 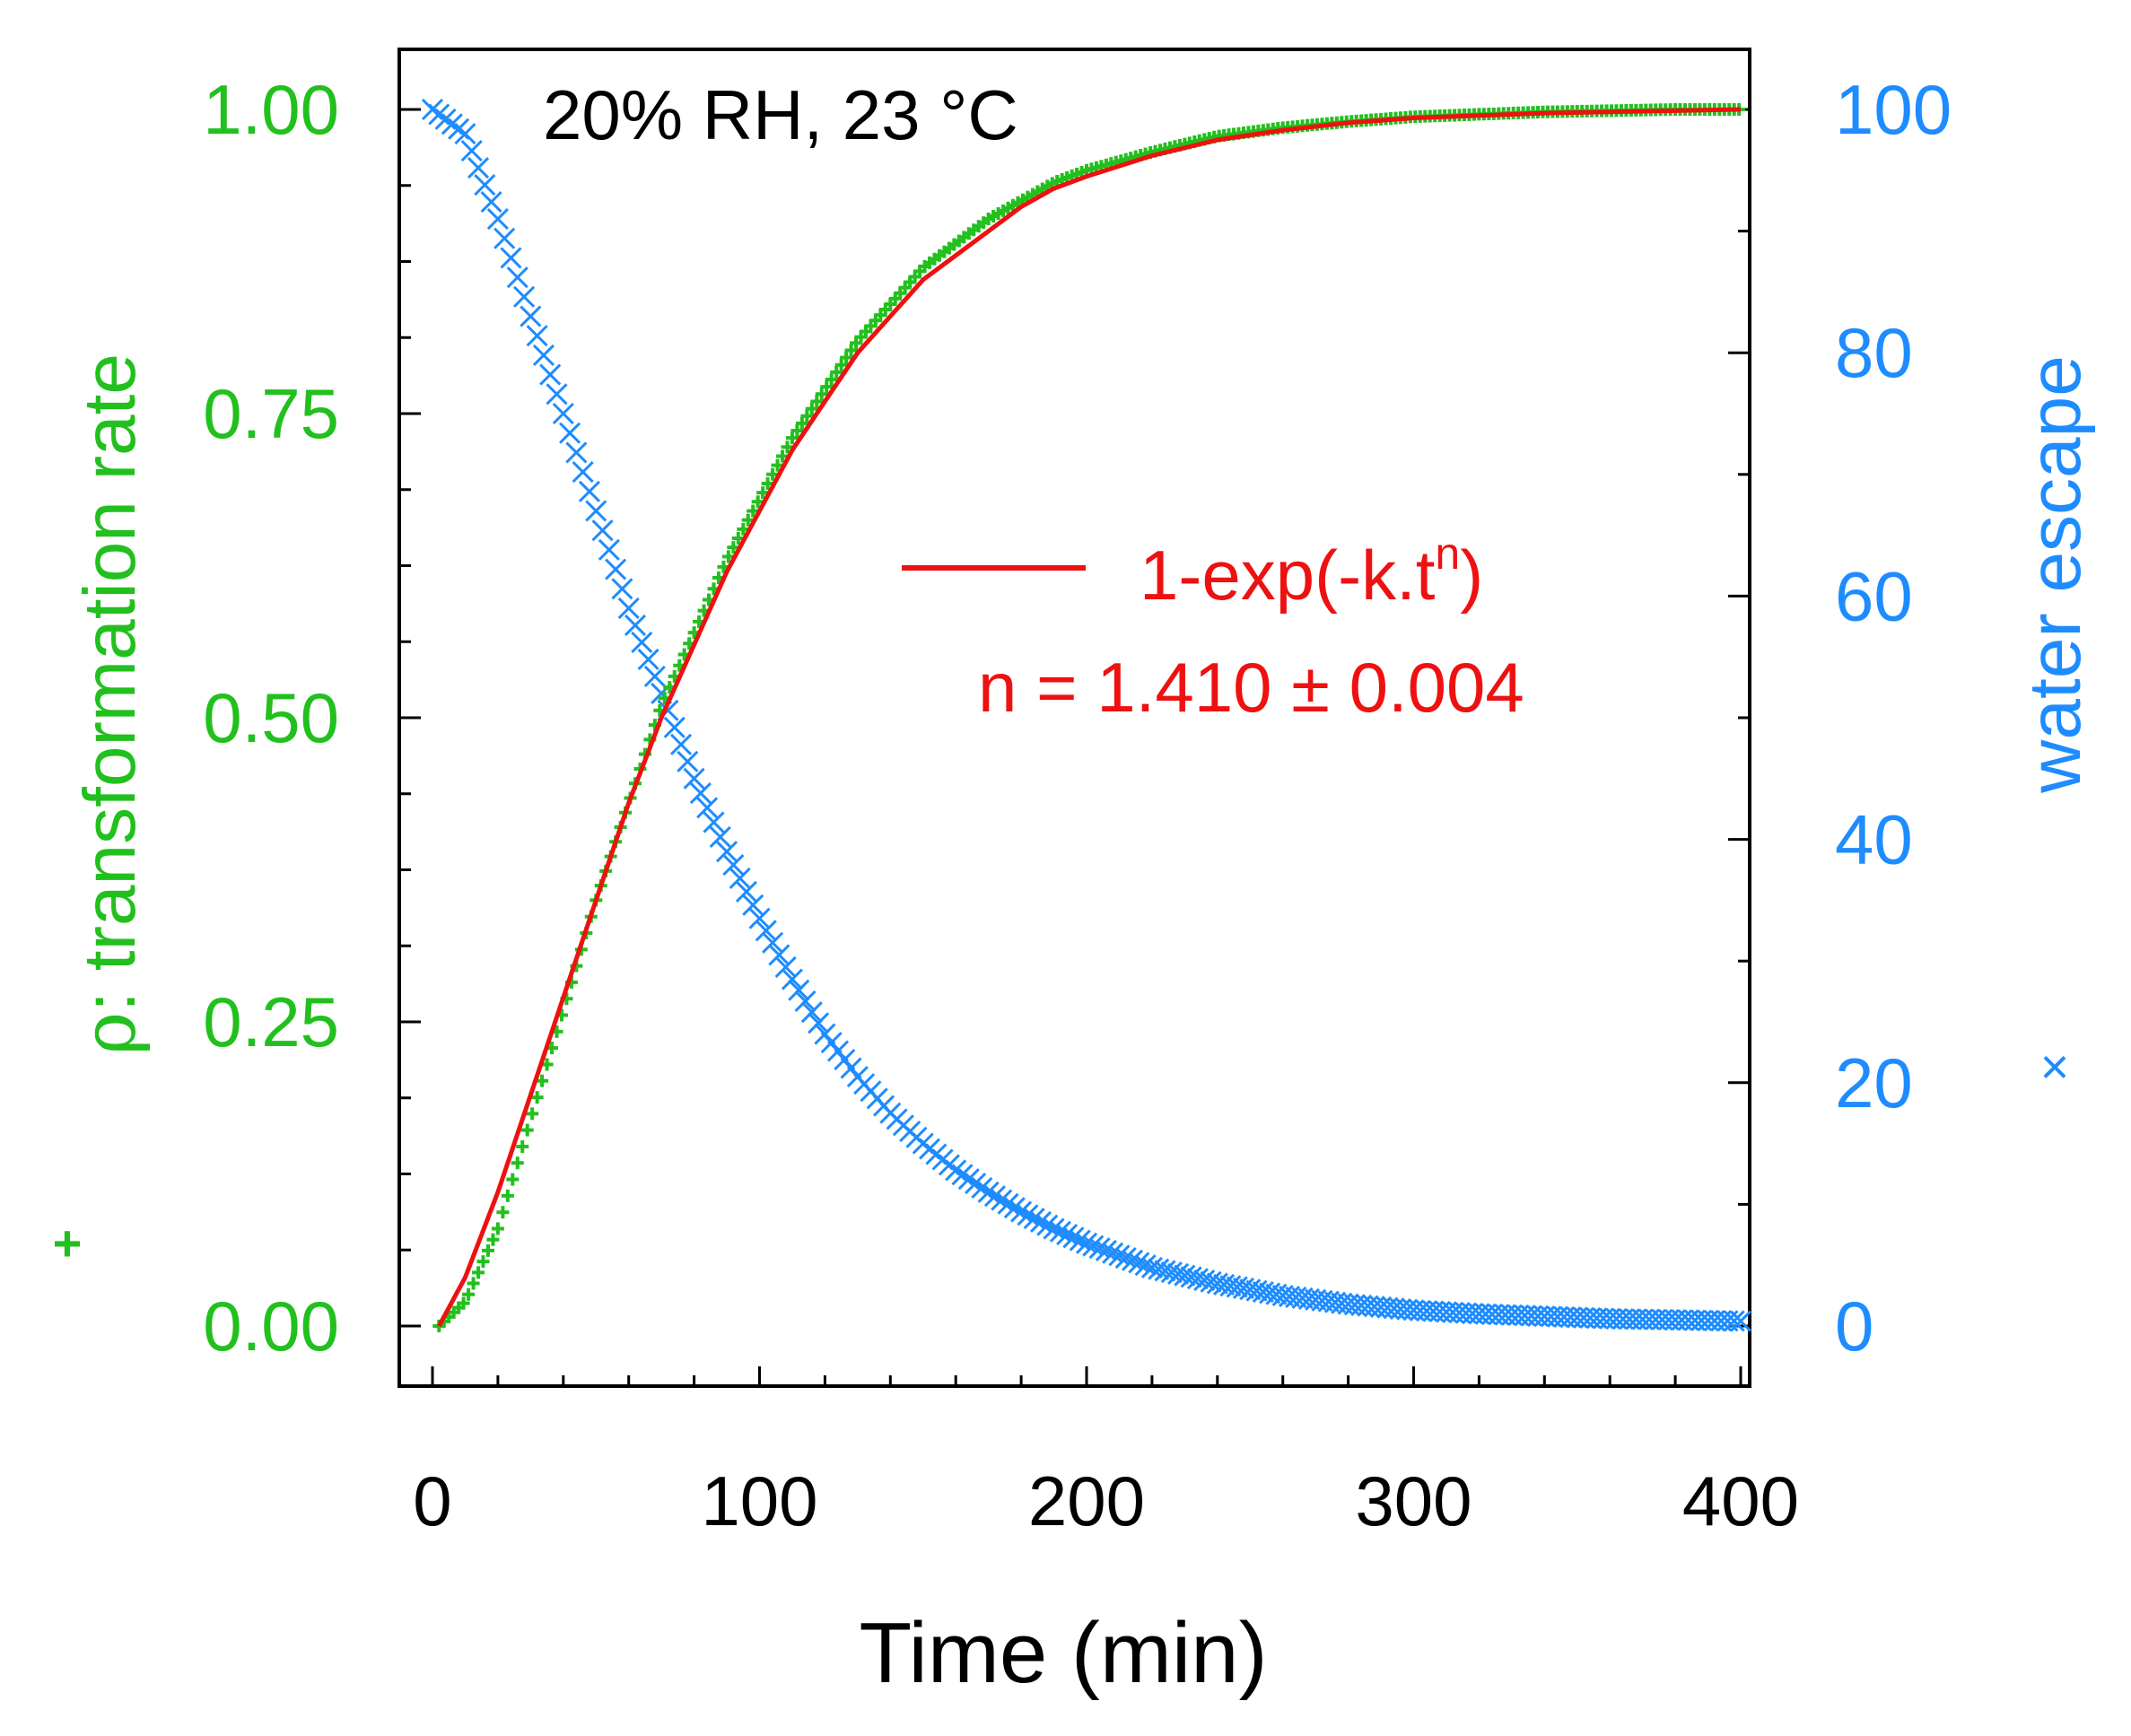 I want to click on y-left-tick-label: 1.00, so click(x=271, y=110).